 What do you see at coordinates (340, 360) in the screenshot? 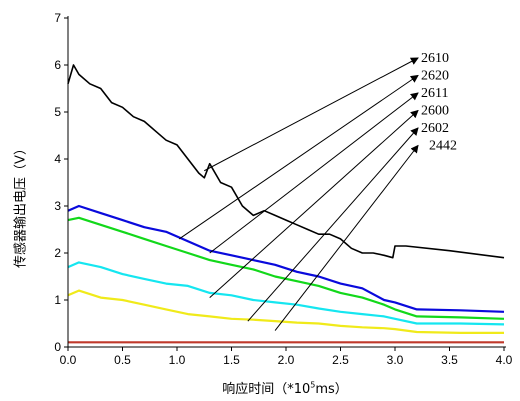
I see `x-tick-label: 2.5` at bounding box center [340, 360].